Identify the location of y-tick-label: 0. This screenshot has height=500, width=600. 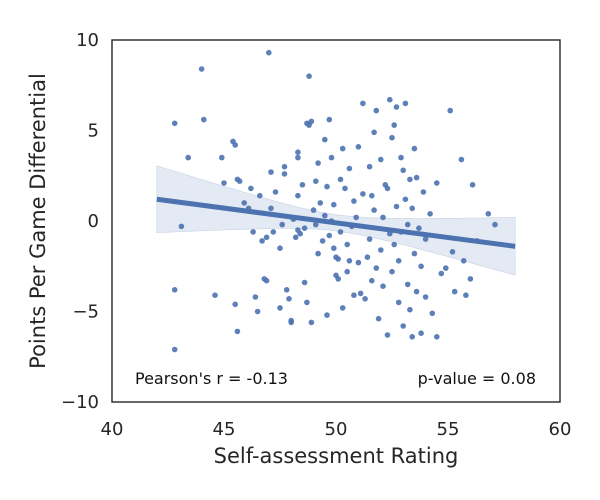
(93, 221).